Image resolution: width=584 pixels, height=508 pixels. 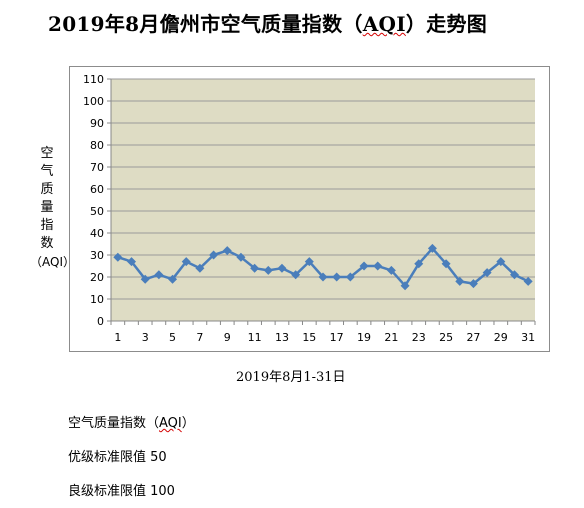 I want to click on title-prefix: 2019年8月儋州市空气质量指数（, so click(x=205, y=24).